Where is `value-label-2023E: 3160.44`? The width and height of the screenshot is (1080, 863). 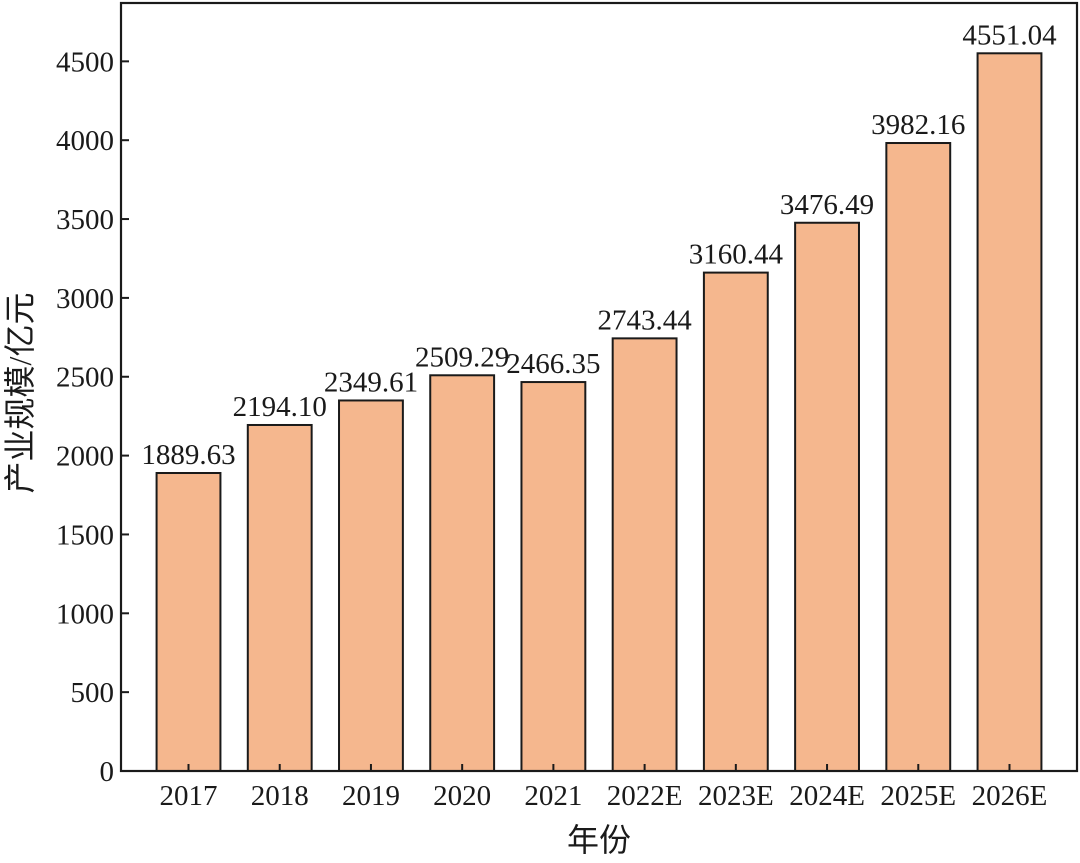 value-label-2023E: 3160.44 is located at coordinates (736, 255).